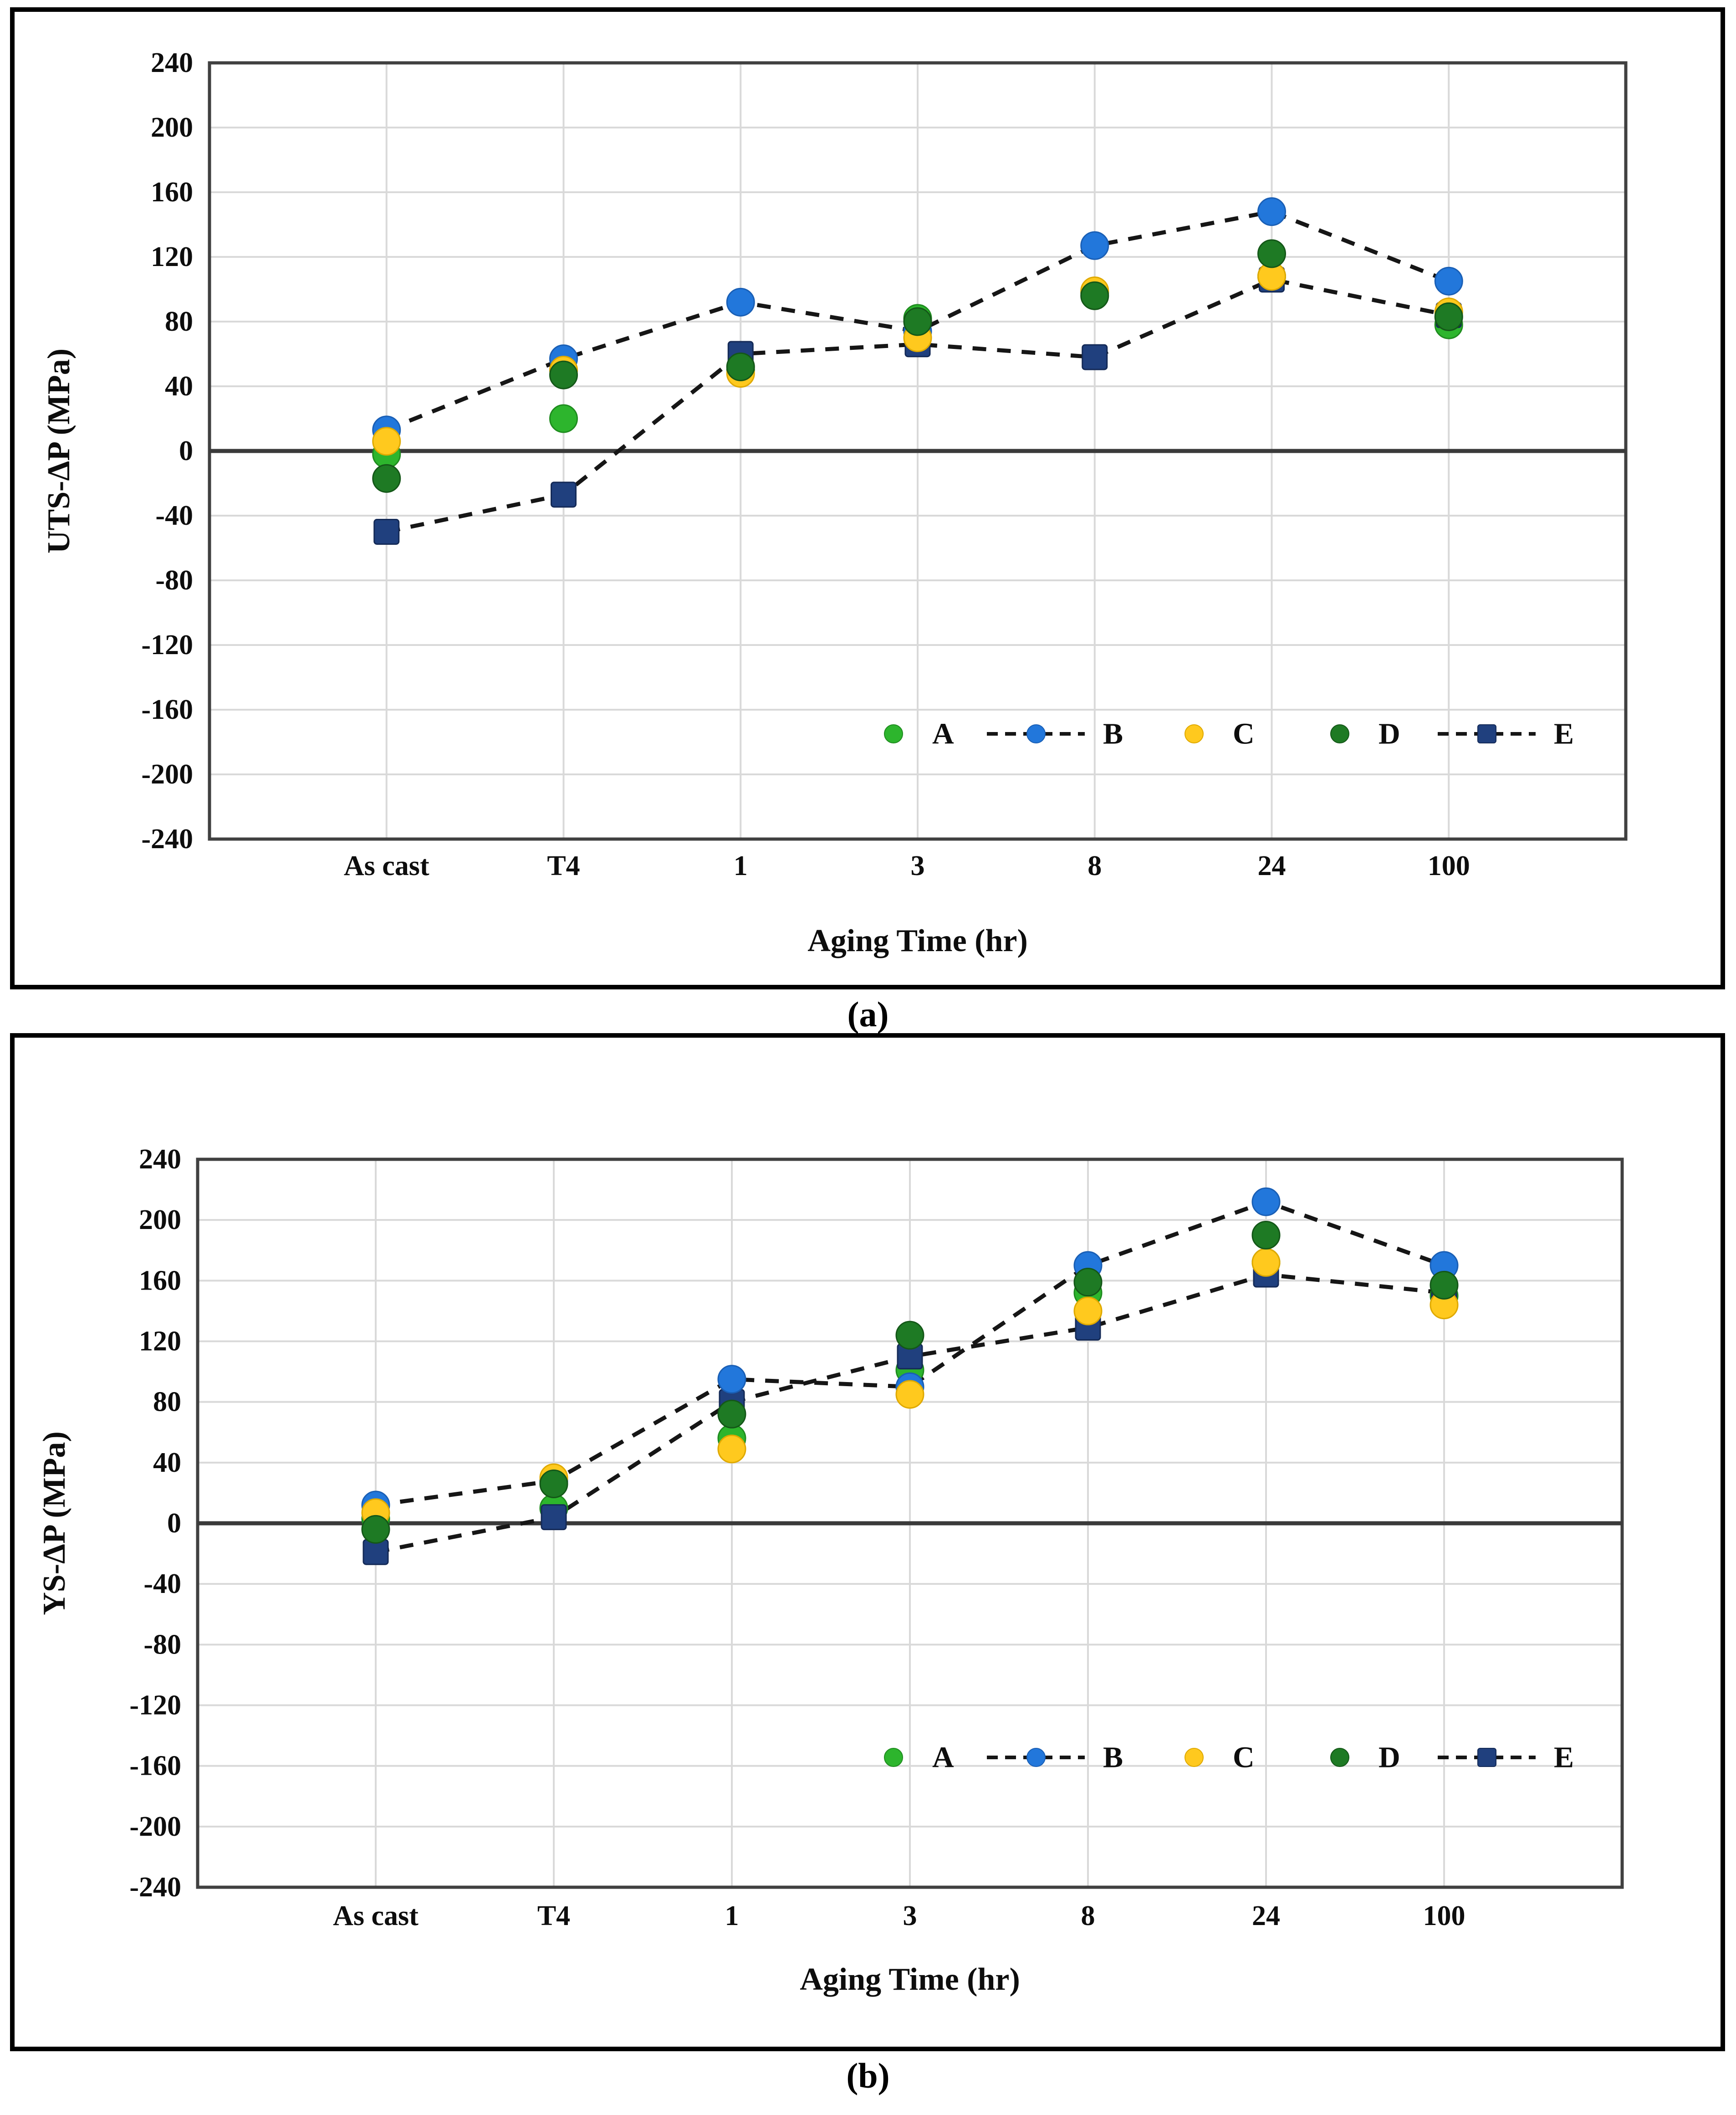 Image resolution: width=1736 pixels, height=2115 pixels. Describe the element at coordinates (59, 450) in the screenshot. I see `y-axis-title: UTS-ΔP (MPa)` at that location.